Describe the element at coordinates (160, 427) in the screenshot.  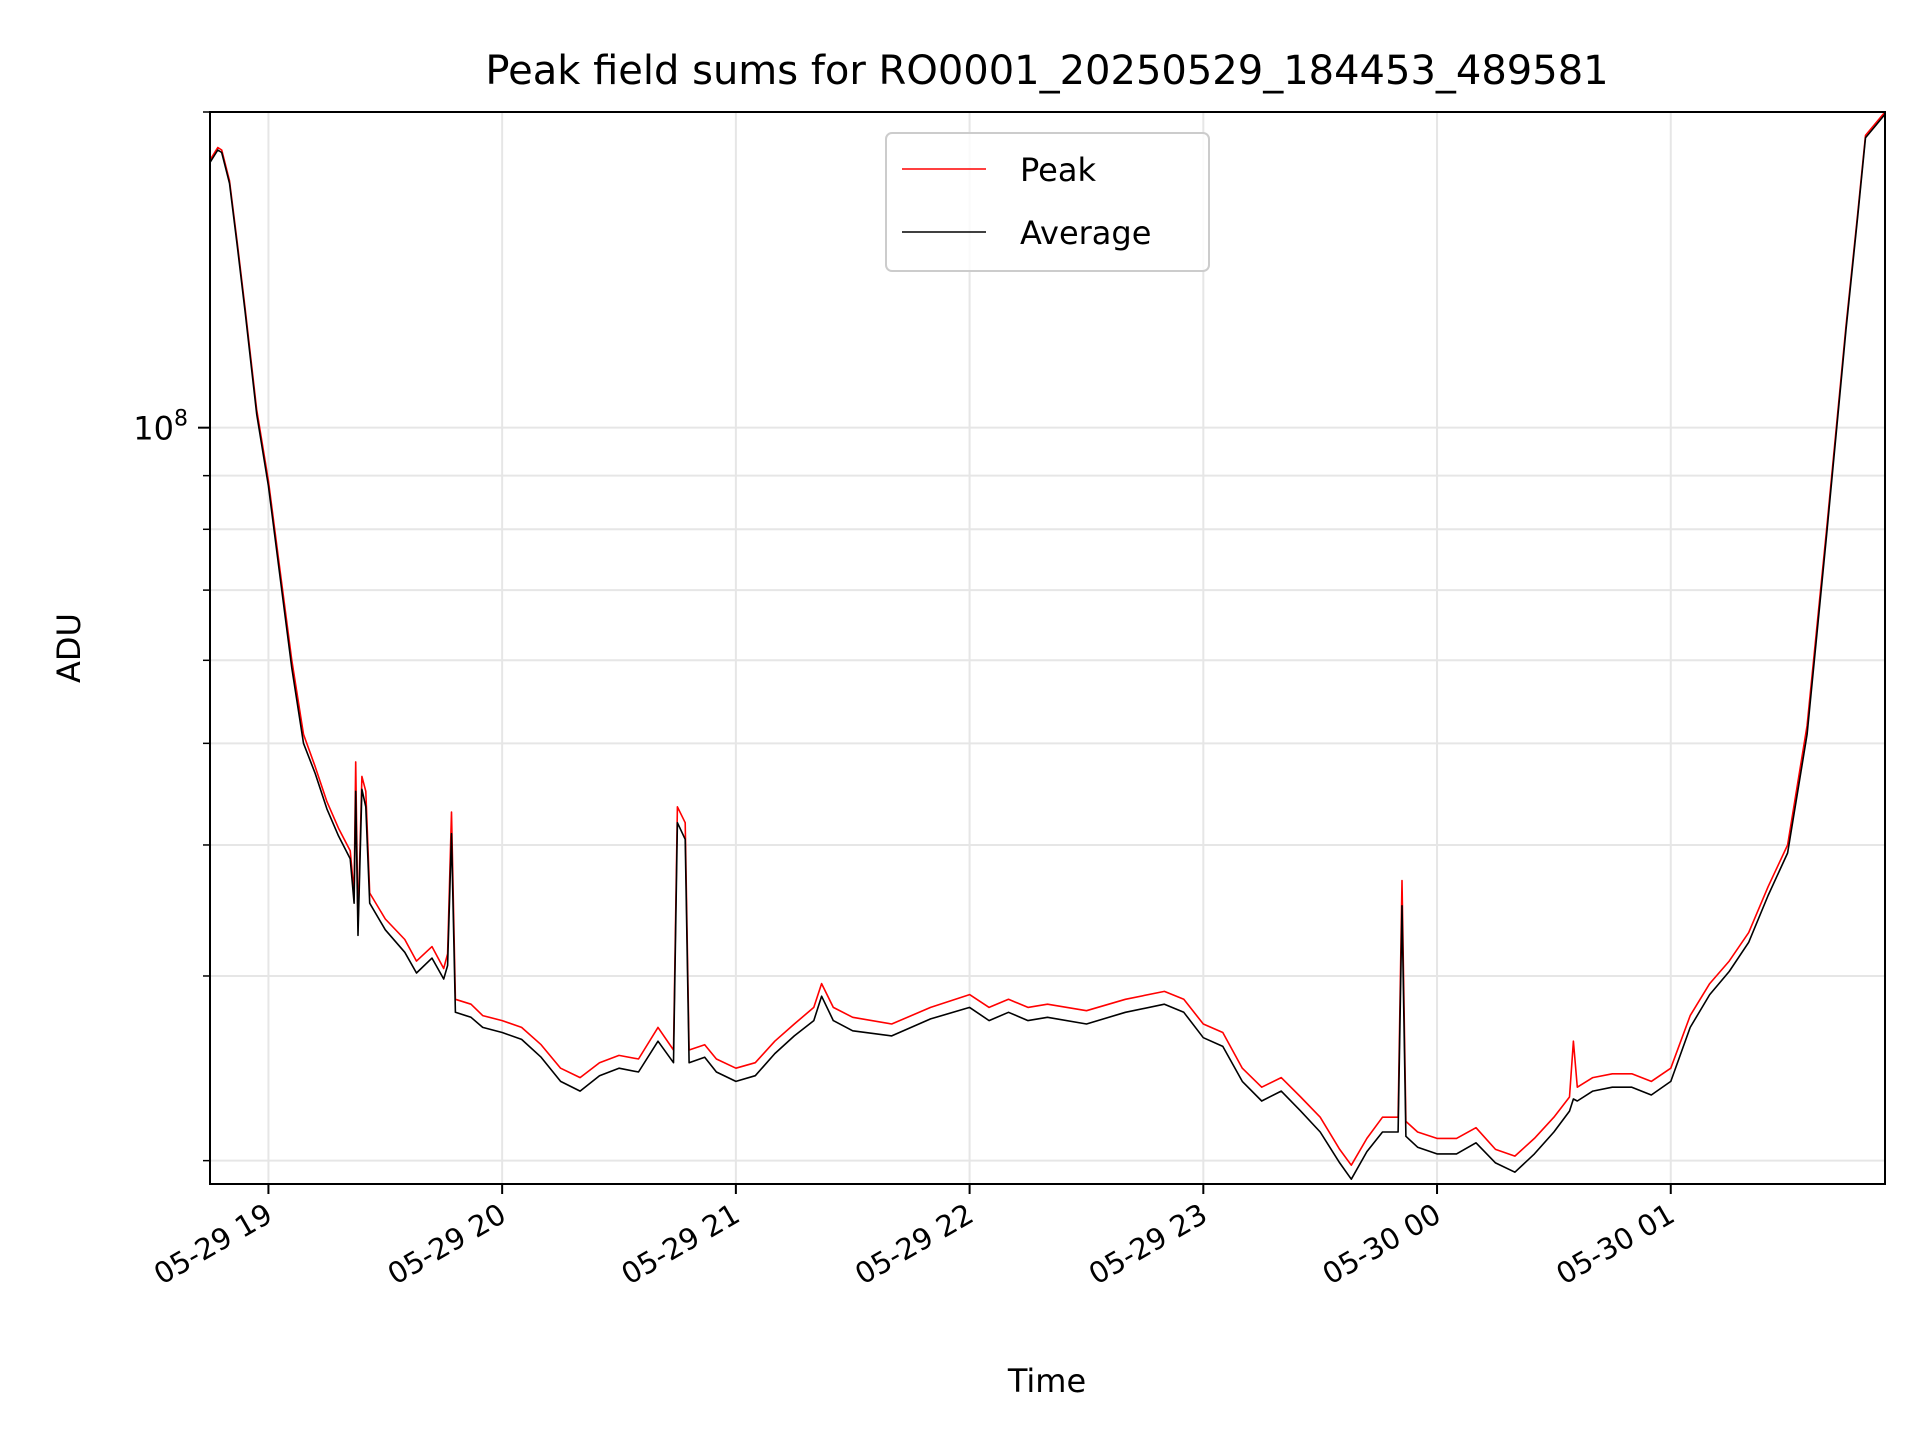
I see `y-major-tick-label: 108` at that location.